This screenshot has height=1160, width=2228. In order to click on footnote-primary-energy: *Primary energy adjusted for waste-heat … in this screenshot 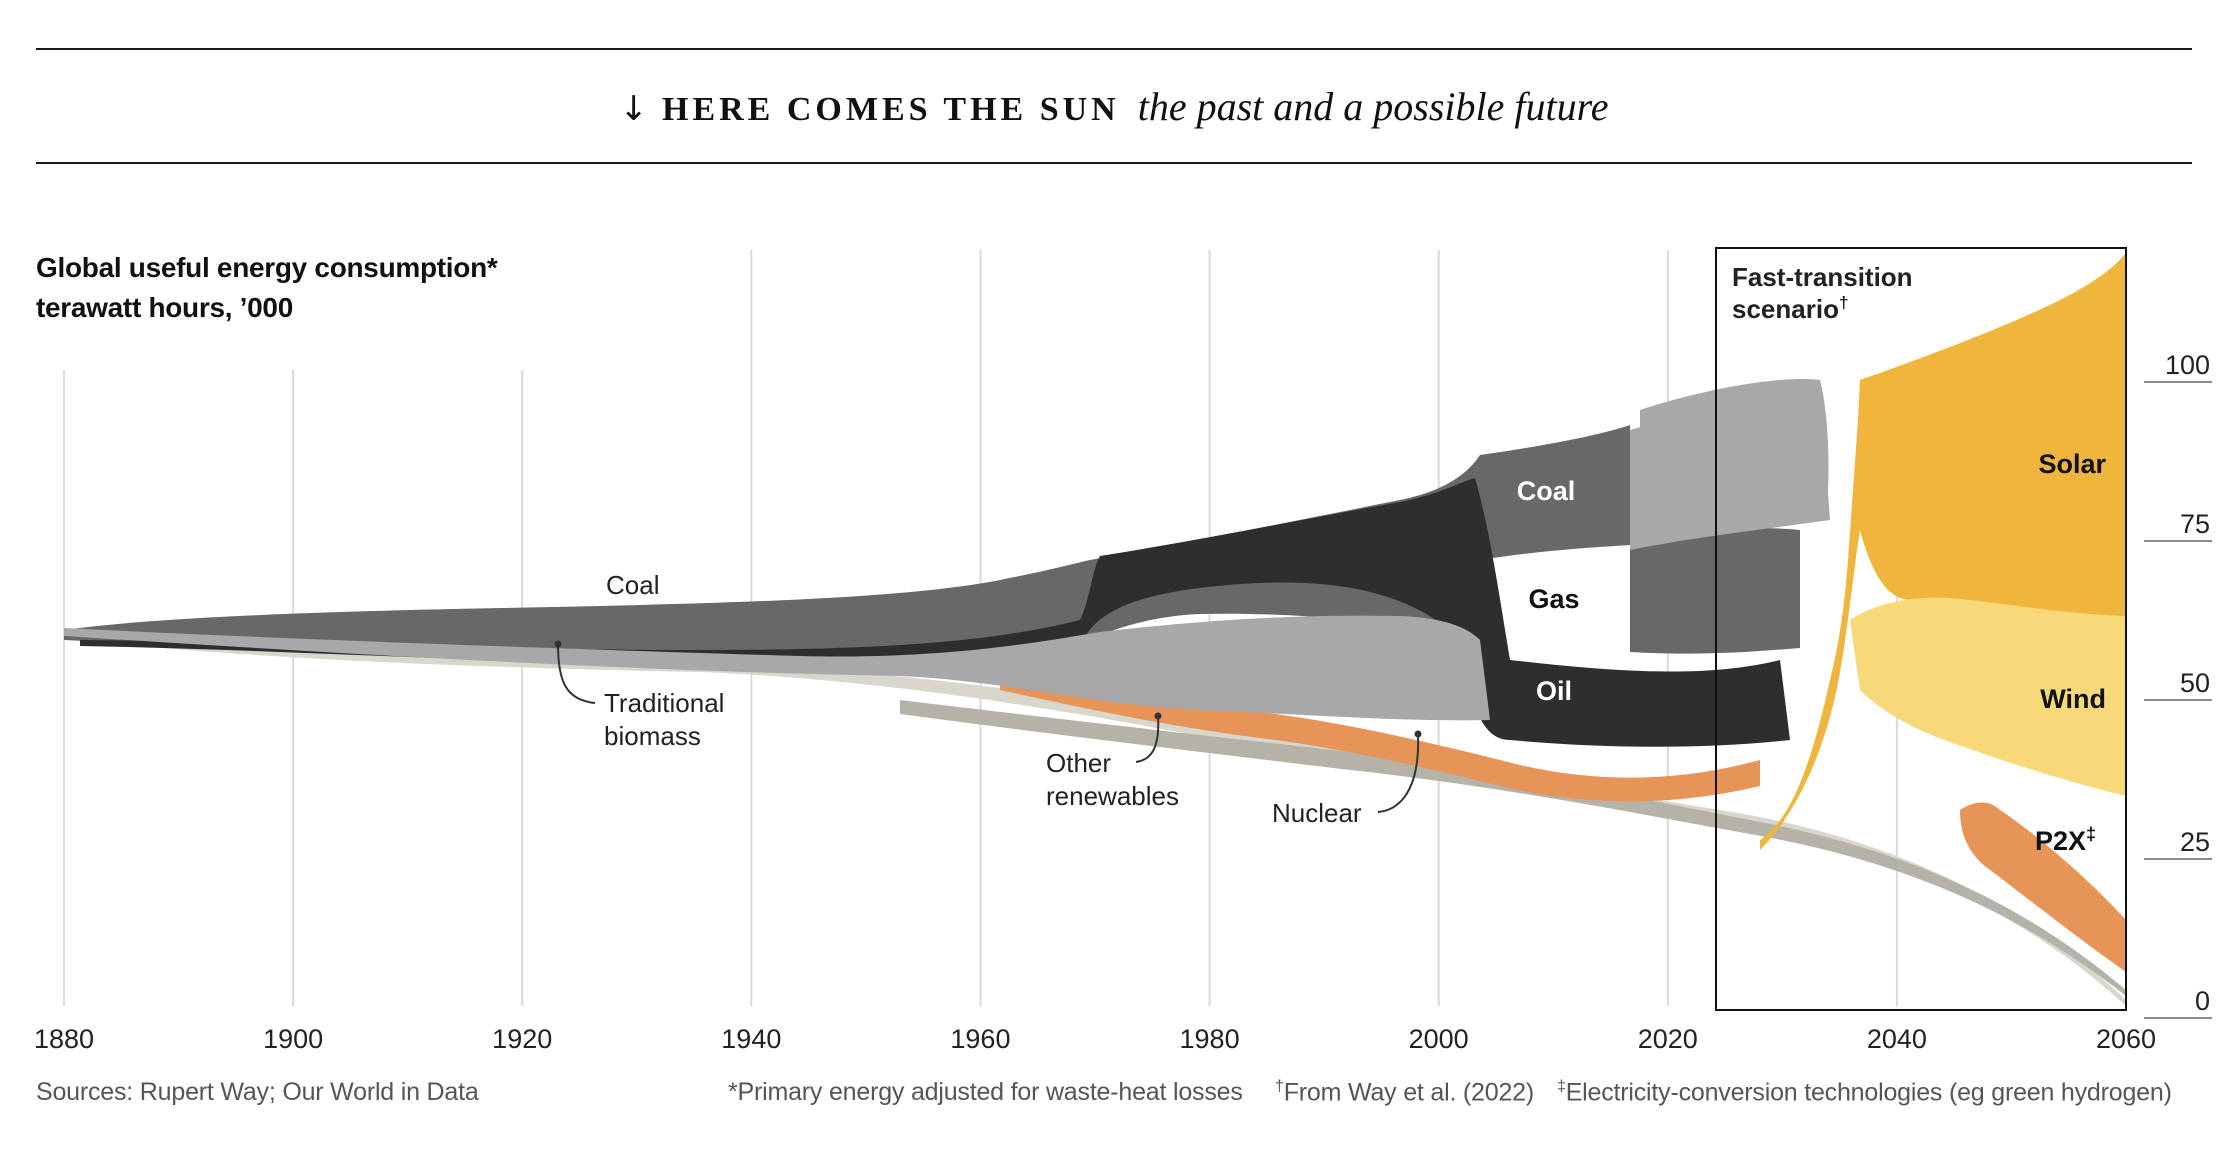, I will do `click(985, 1092)`.